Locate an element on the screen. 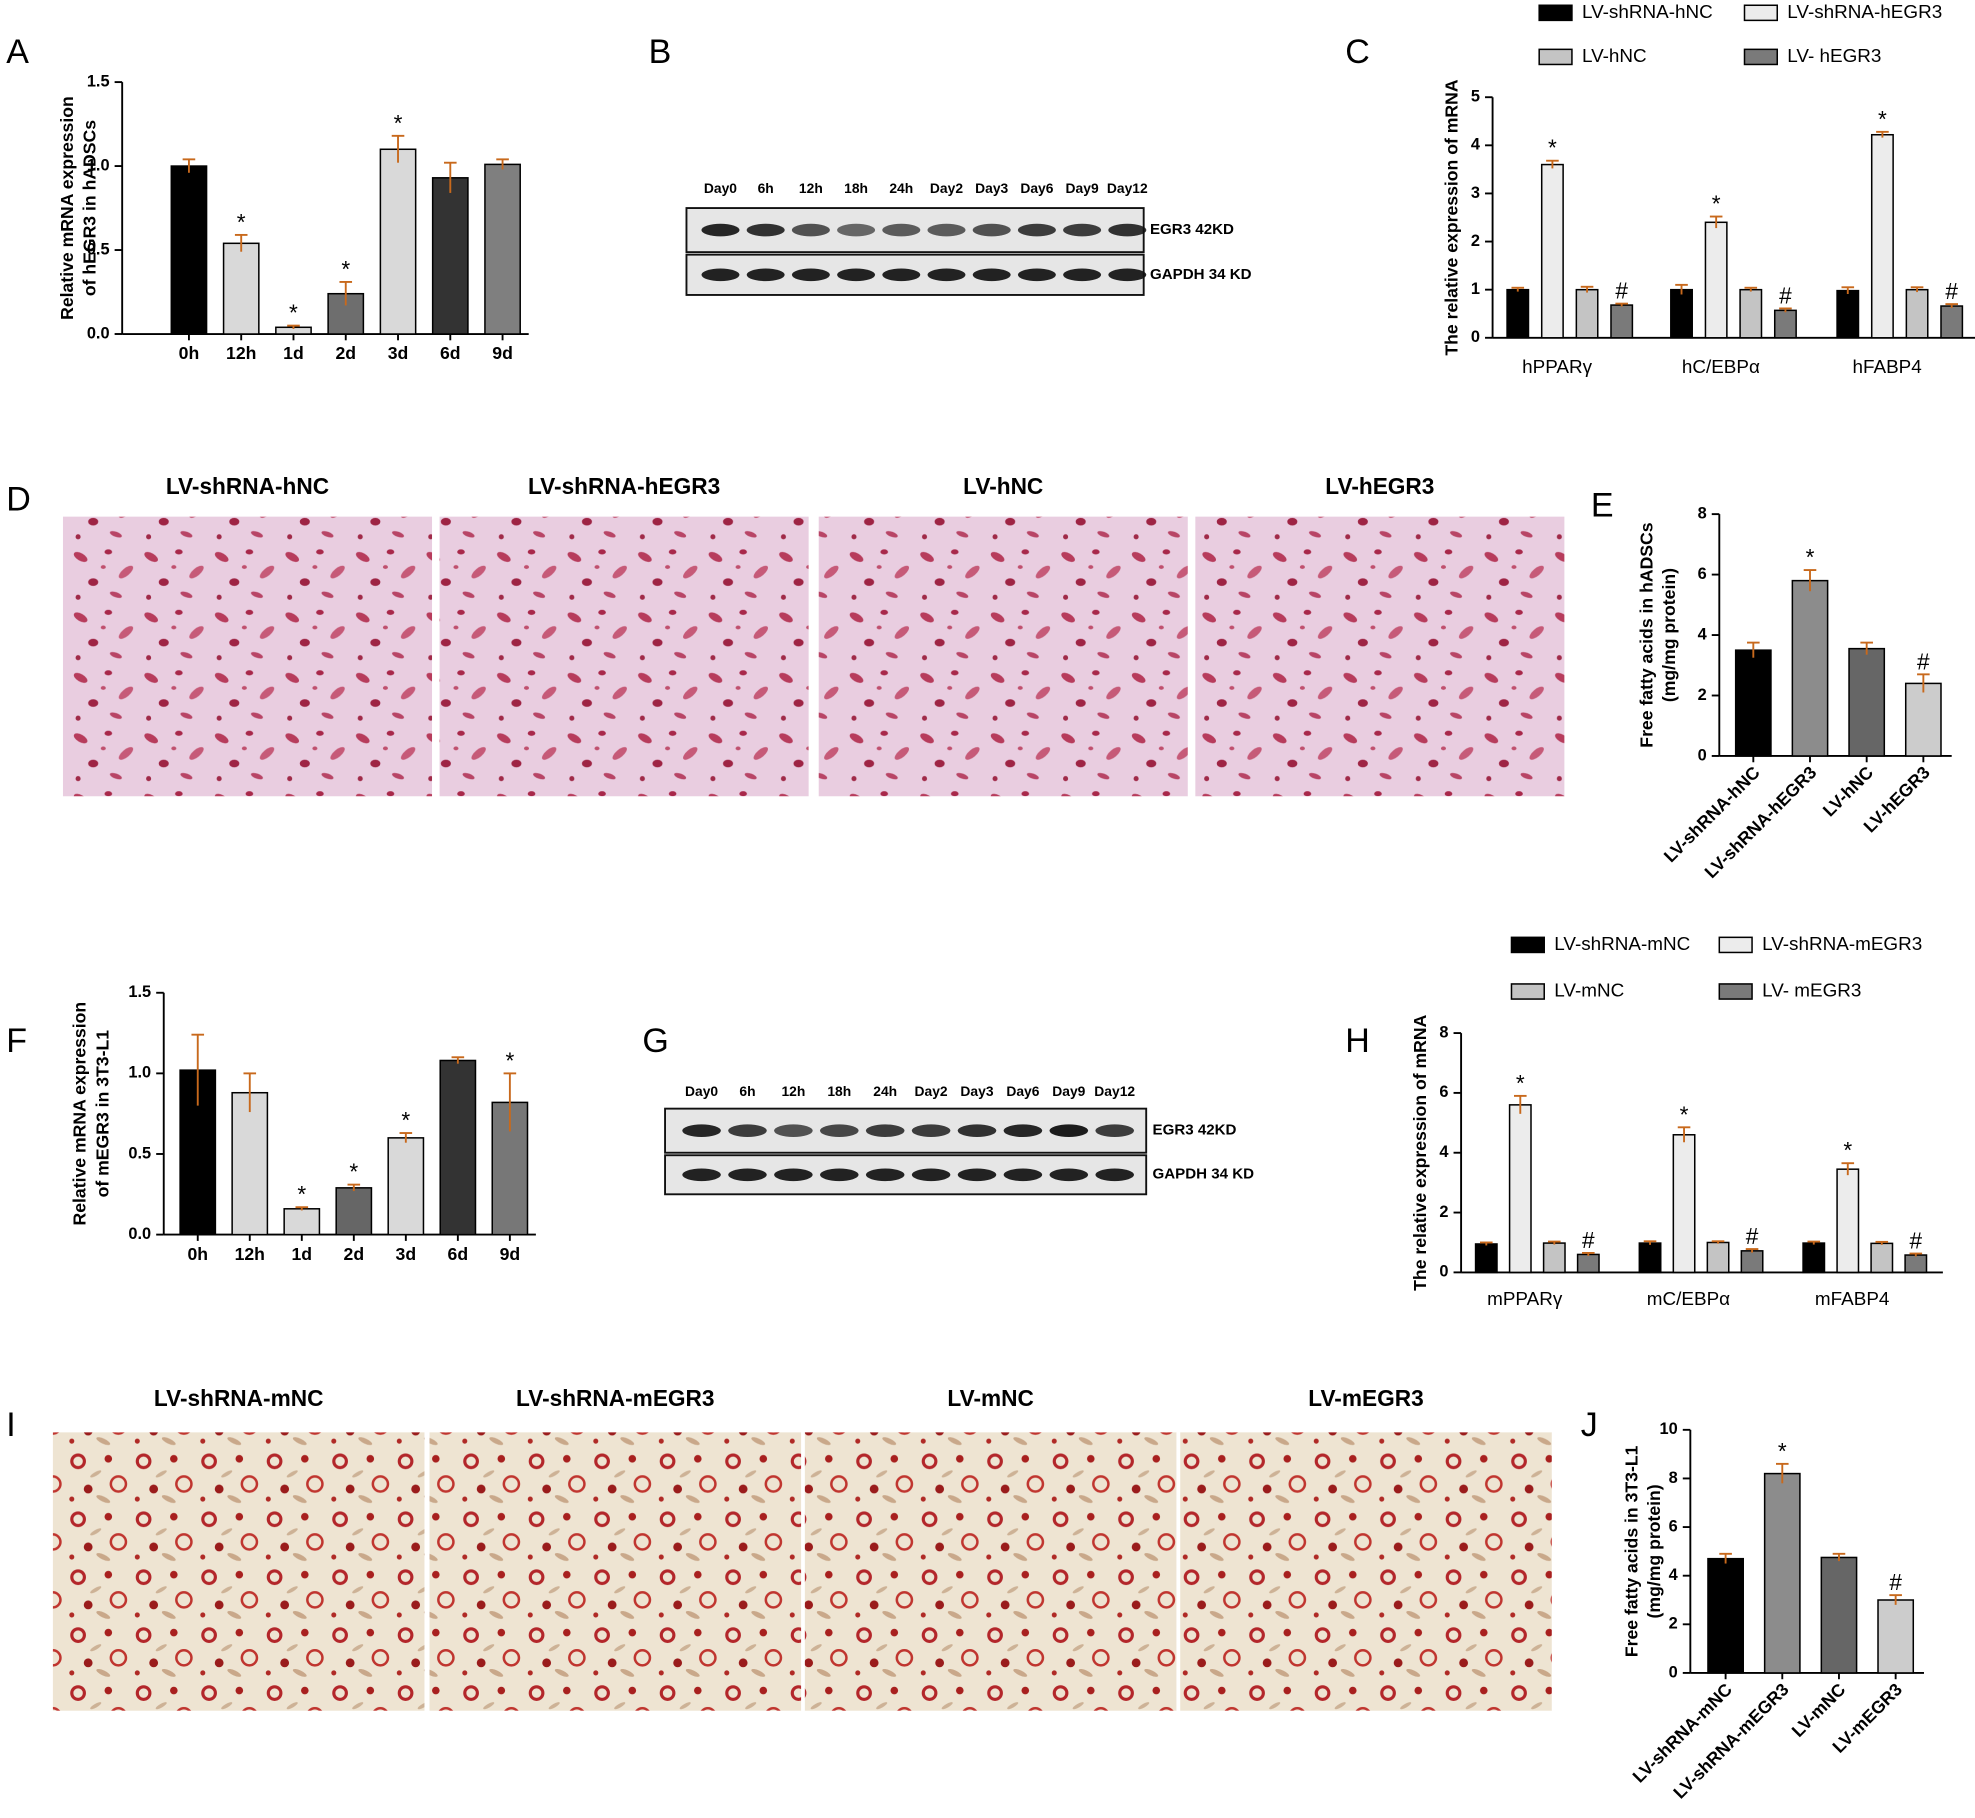 The image size is (1975, 1818). micrograph-title: LV-shRNA-hNC is located at coordinates (247, 486).